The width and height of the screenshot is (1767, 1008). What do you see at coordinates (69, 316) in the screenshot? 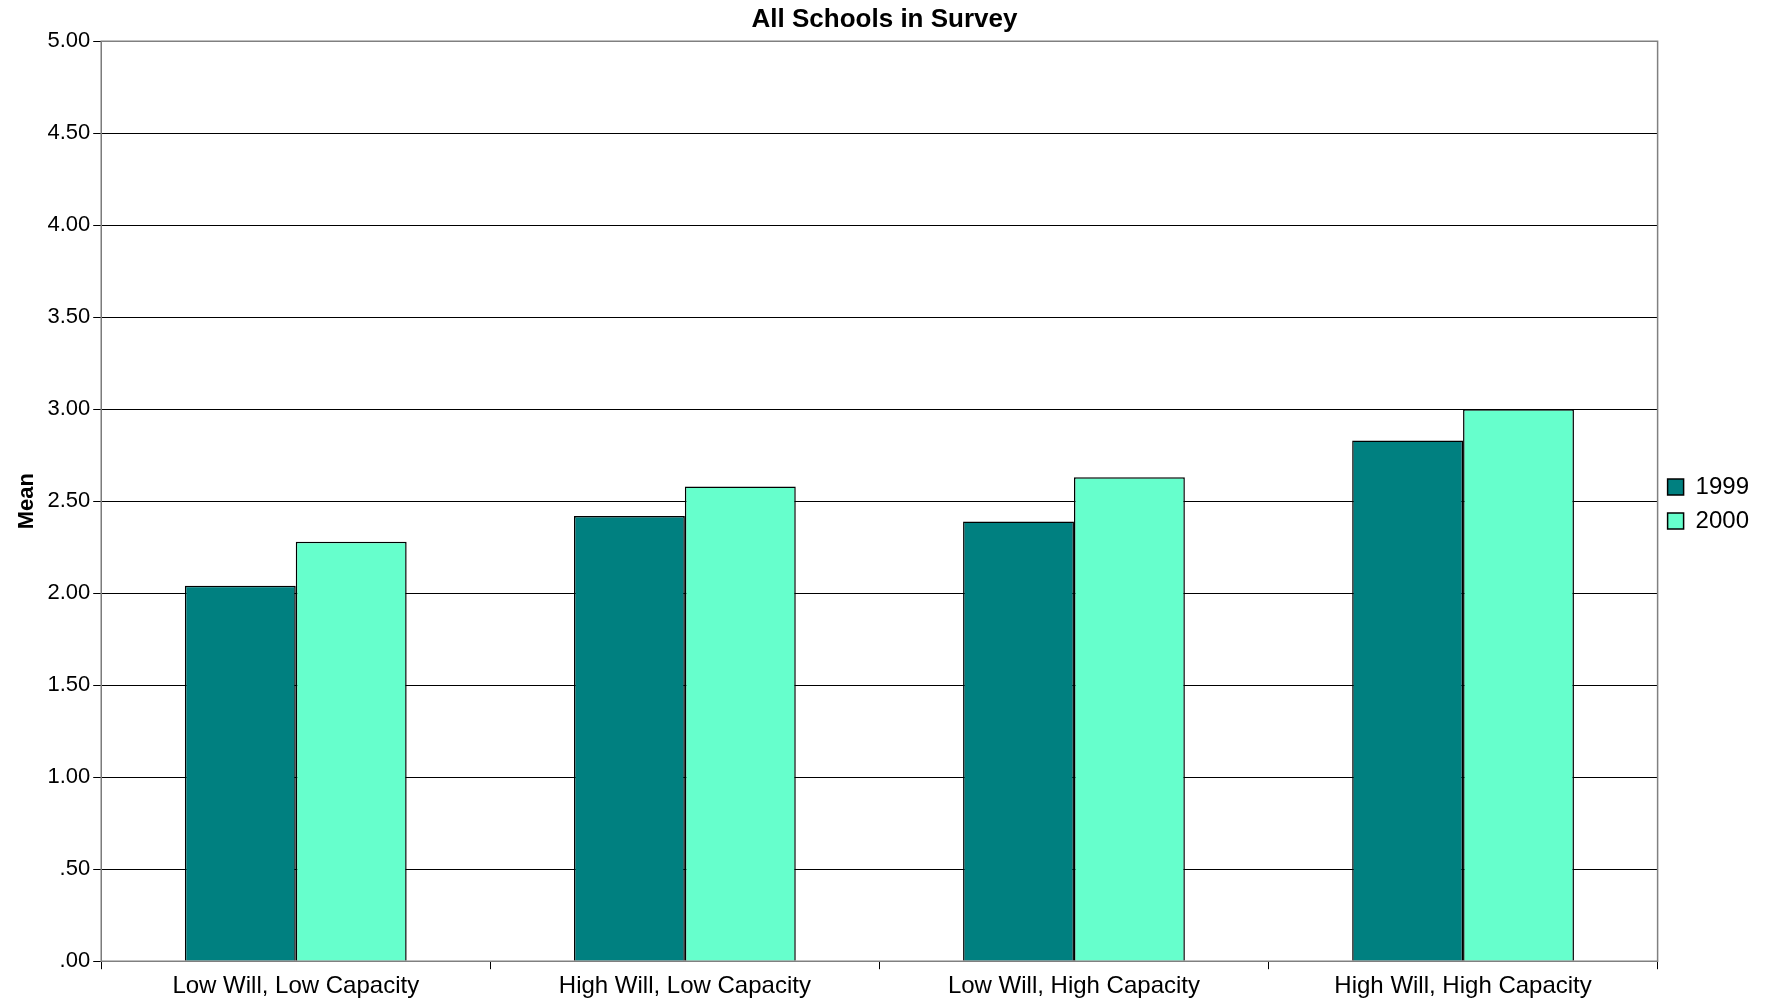
I see `y-tick-label: 3.50` at bounding box center [69, 316].